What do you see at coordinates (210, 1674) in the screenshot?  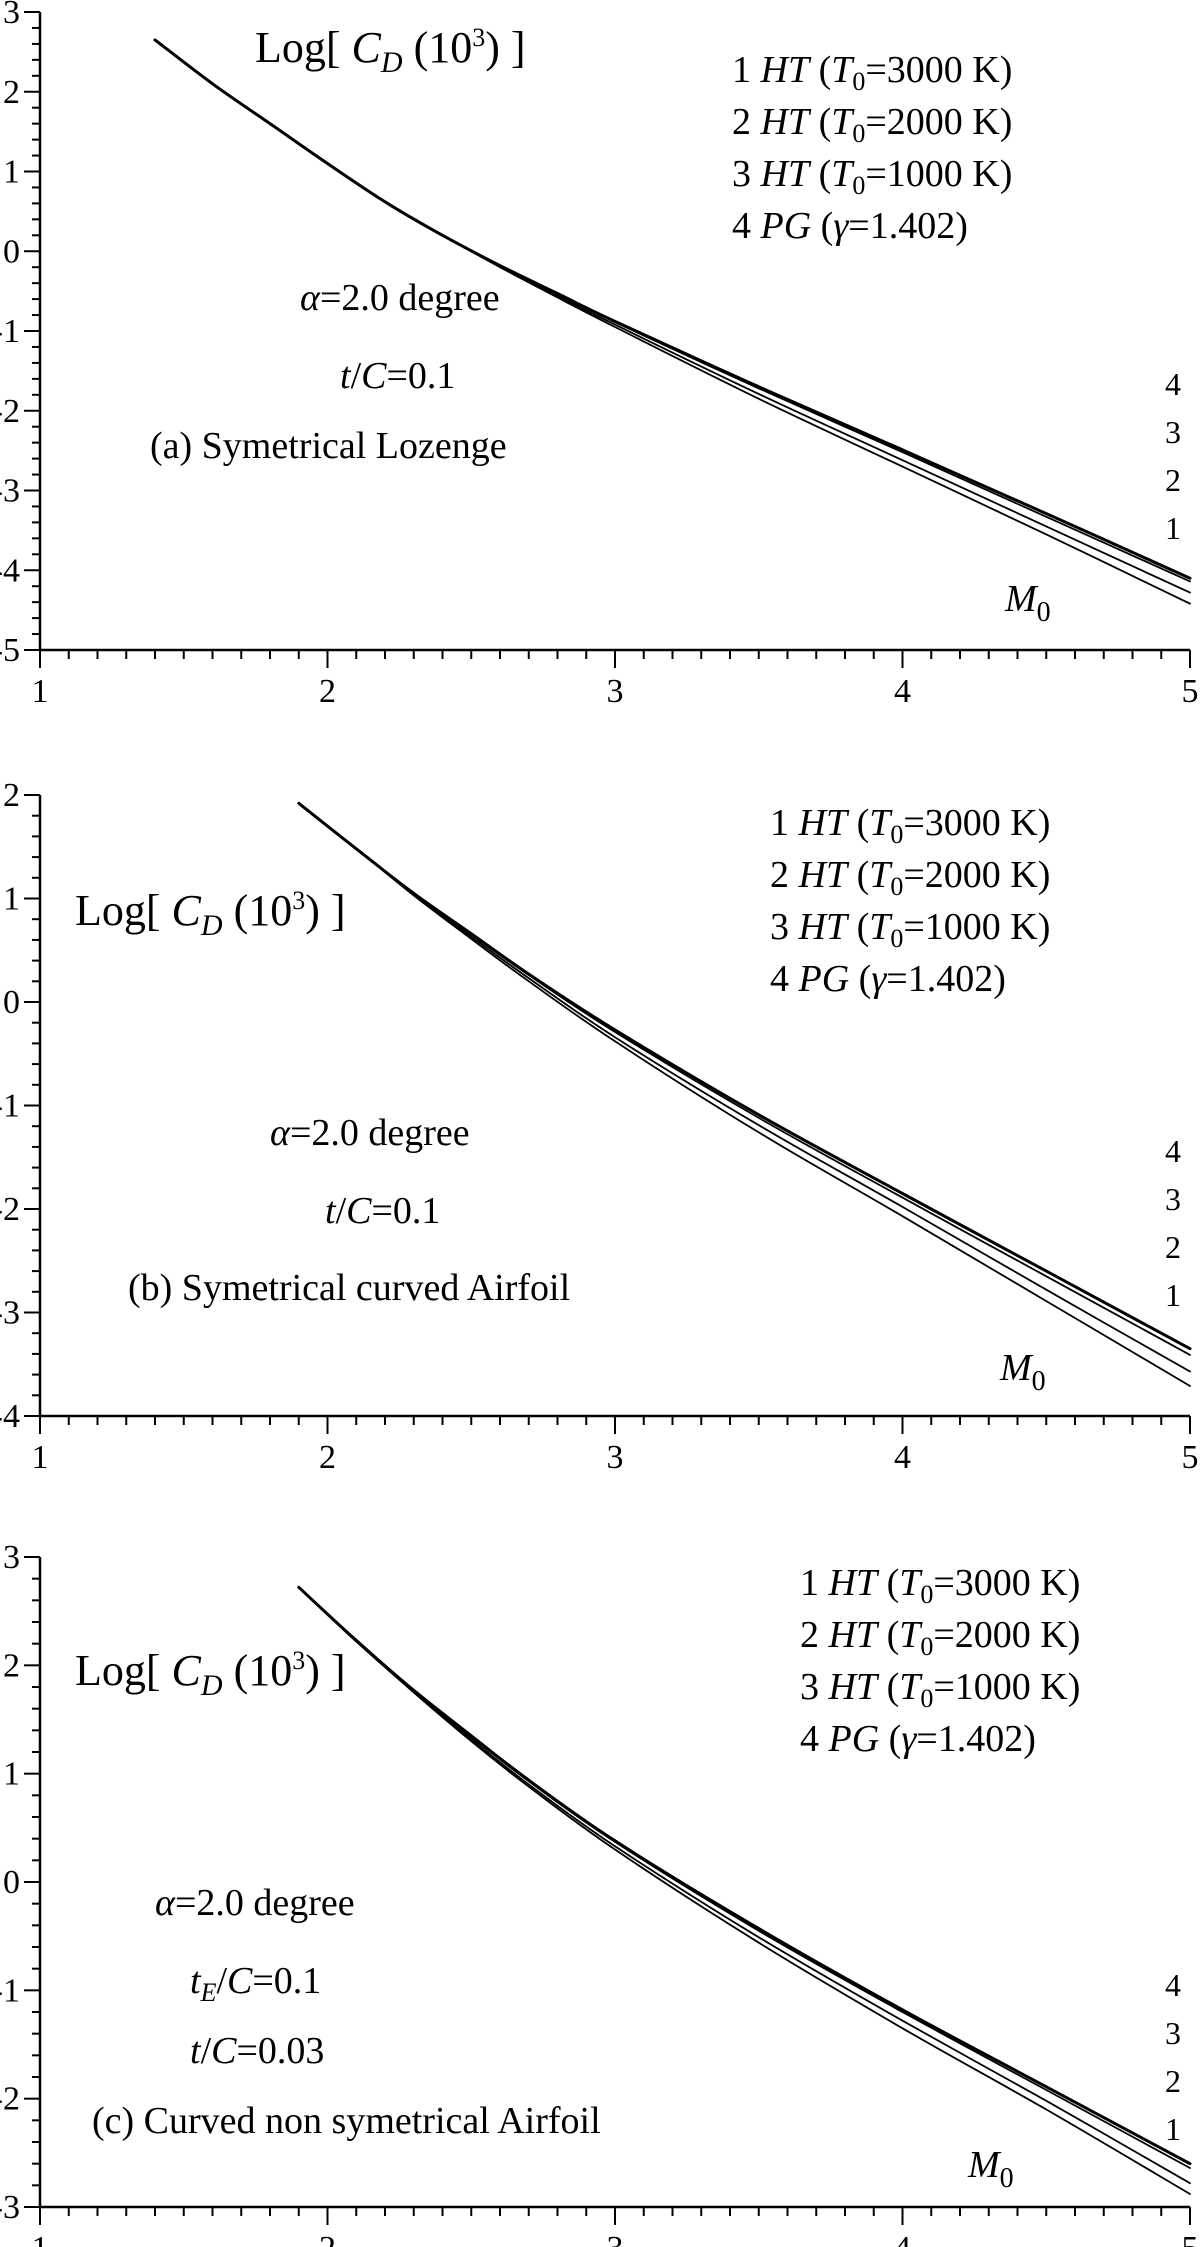 I see `y-axis-label-c: Log[ CD (103) ]` at bounding box center [210, 1674].